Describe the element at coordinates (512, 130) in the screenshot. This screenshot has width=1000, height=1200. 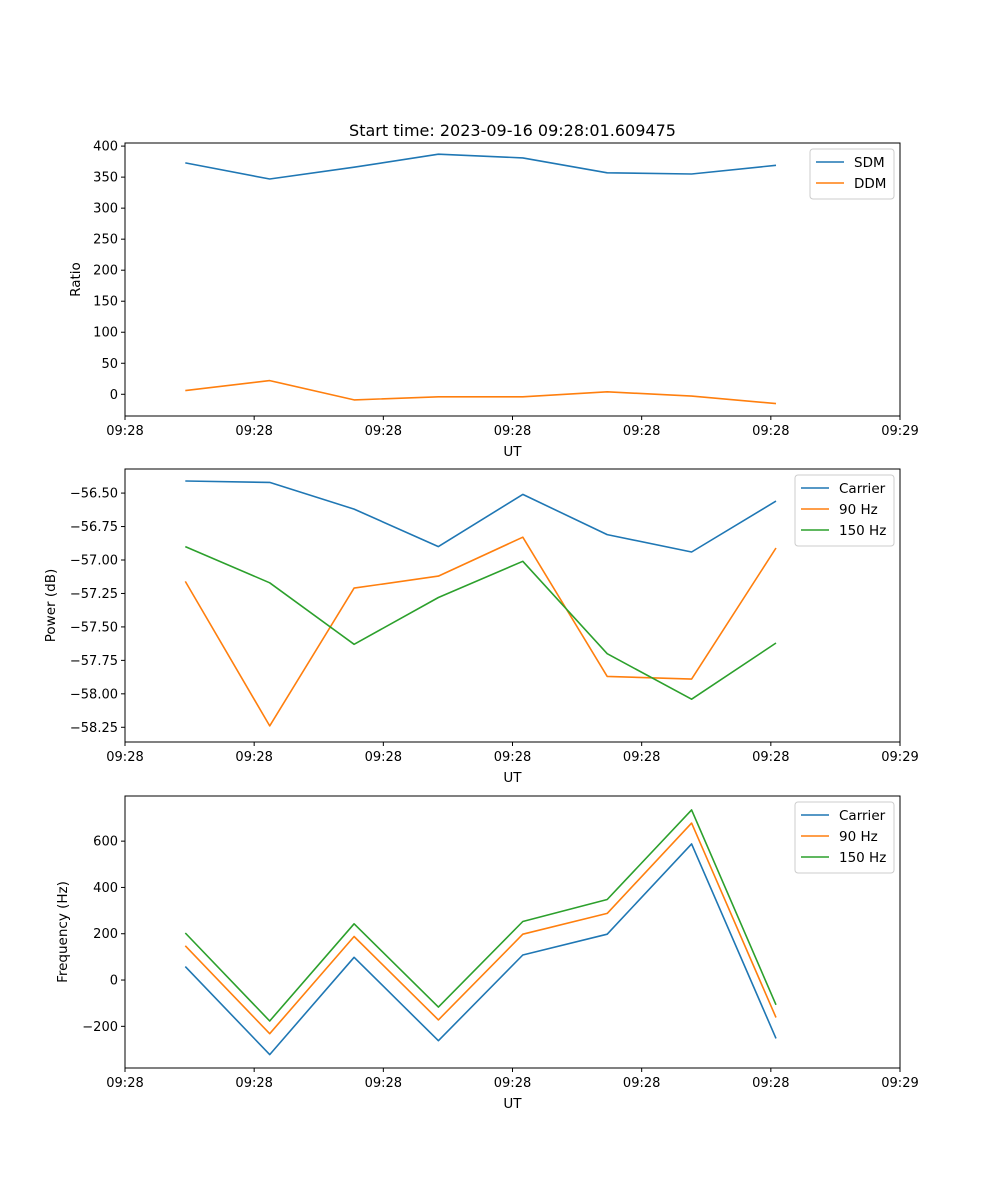
I see `figure-title: Start time: 2023-09-16 09:28:01.609475` at that location.